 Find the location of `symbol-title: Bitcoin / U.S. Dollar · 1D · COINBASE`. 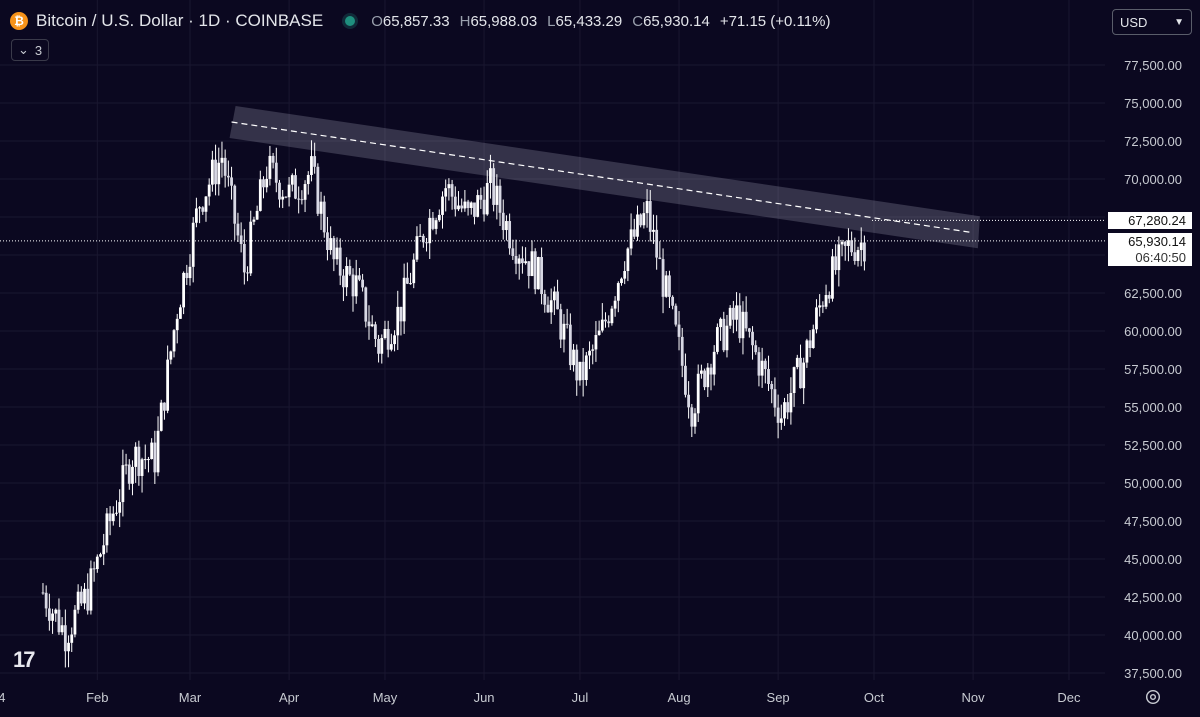

symbol-title: Bitcoin / U.S. Dollar · 1D · COINBASE is located at coordinates (180, 20).